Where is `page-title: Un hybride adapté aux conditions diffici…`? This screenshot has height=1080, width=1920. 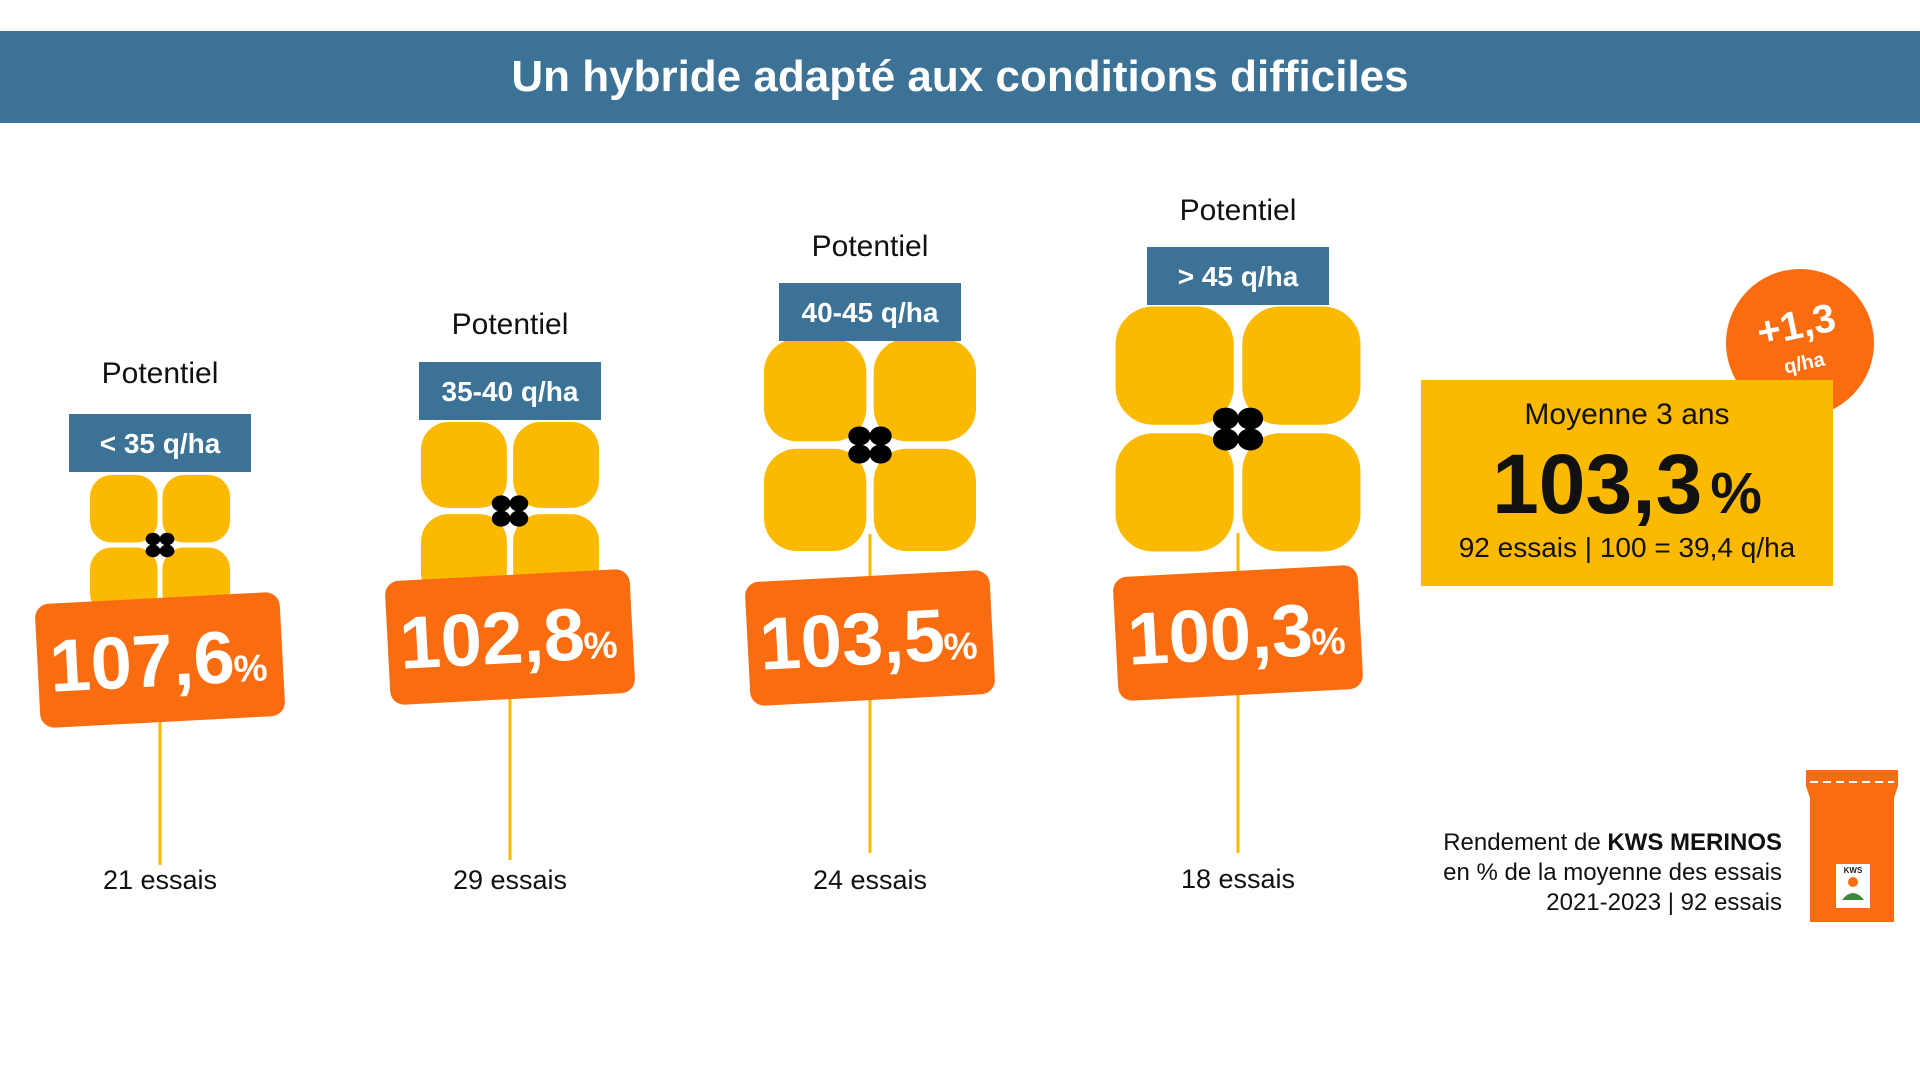 page-title: Un hybride adapté aux conditions diffici… is located at coordinates (960, 76).